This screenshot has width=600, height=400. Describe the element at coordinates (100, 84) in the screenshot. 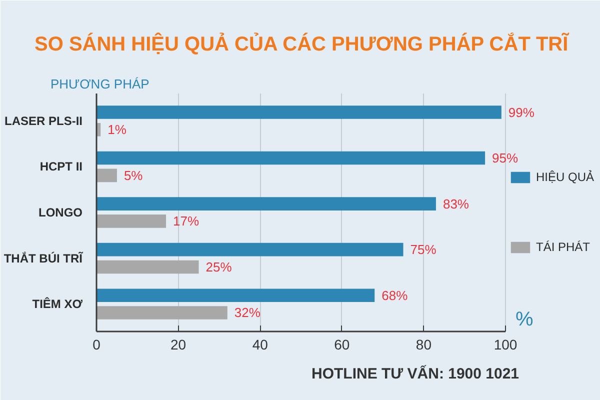

I see `y-axis-title: PHƯƠNG PHÁP` at that location.